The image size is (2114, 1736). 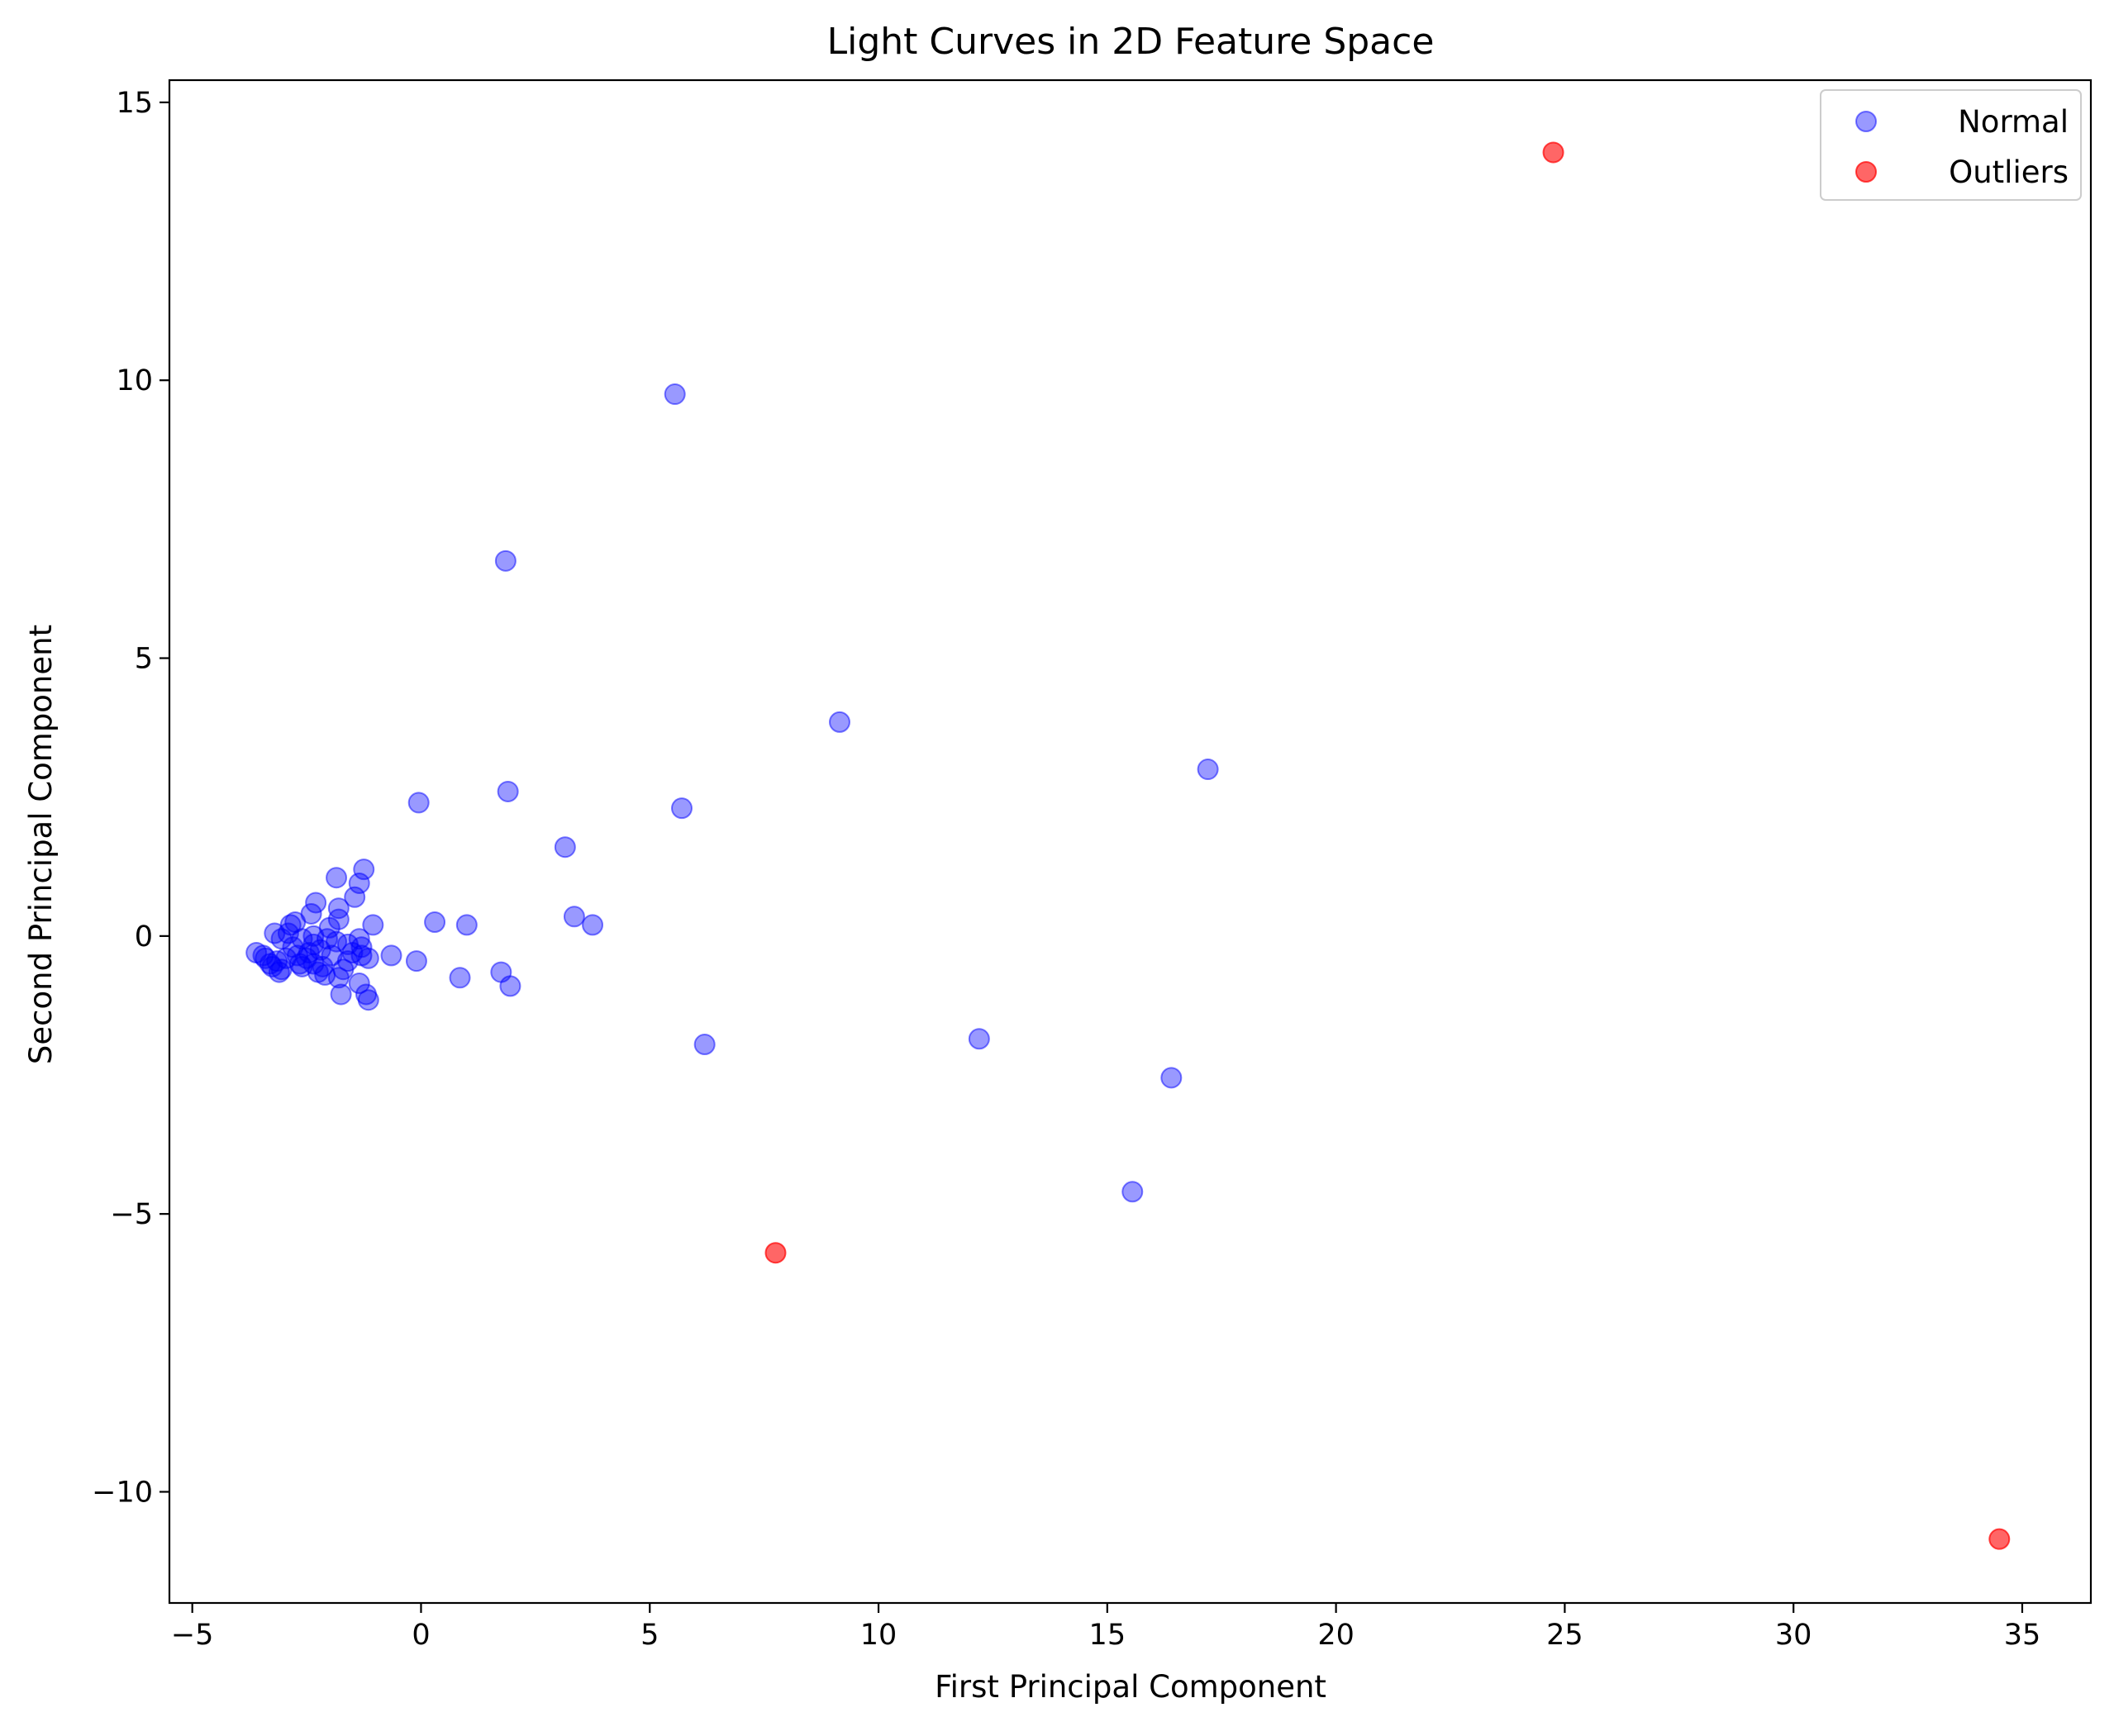 I want to click on y-tick-label: −5, so click(x=131, y=1214).